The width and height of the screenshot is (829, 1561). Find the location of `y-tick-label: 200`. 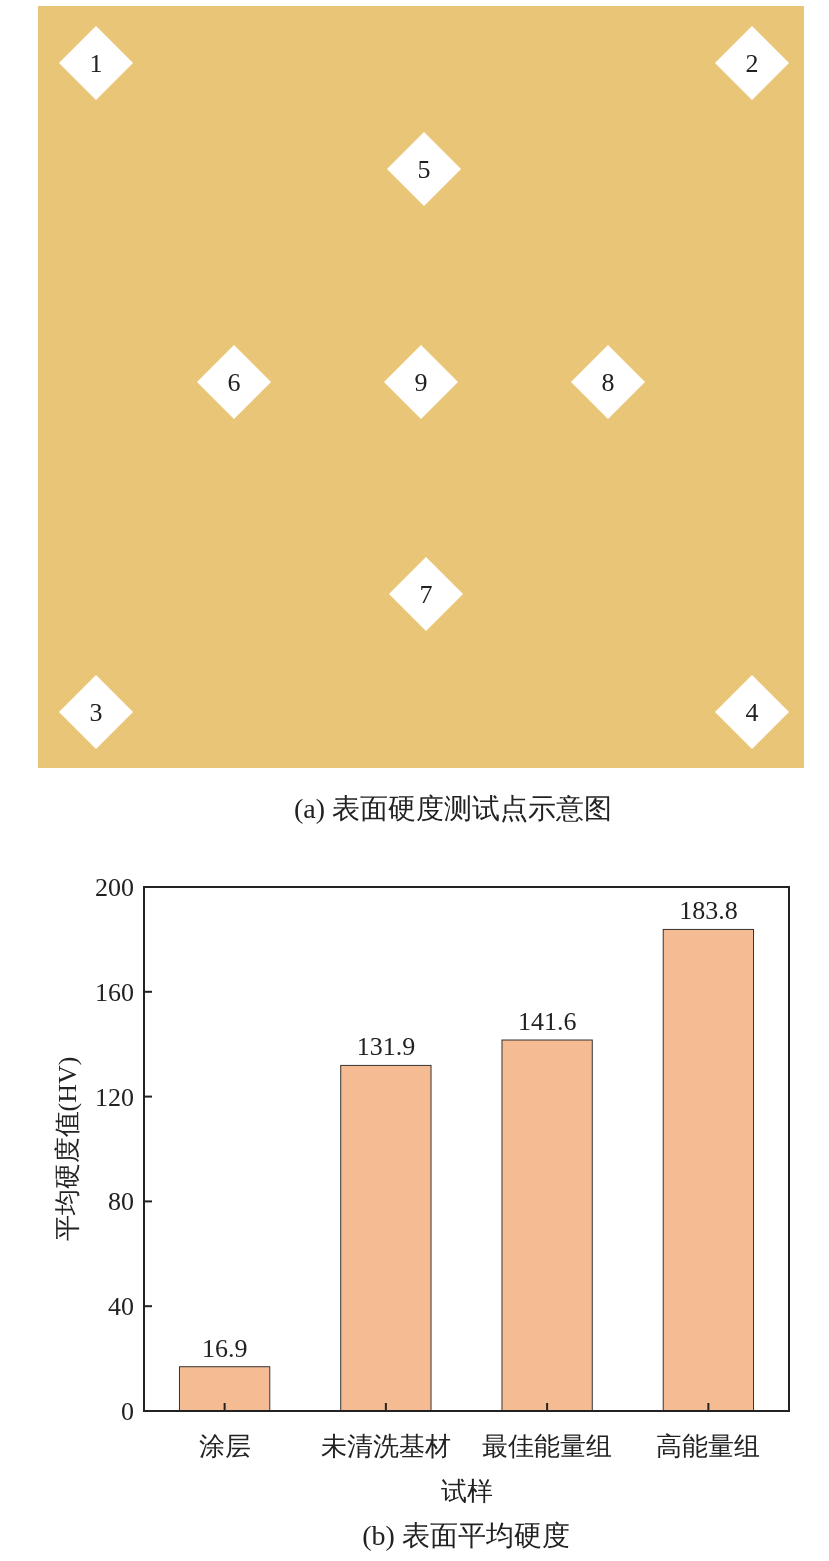

y-tick-label: 200 is located at coordinates (114, 887).